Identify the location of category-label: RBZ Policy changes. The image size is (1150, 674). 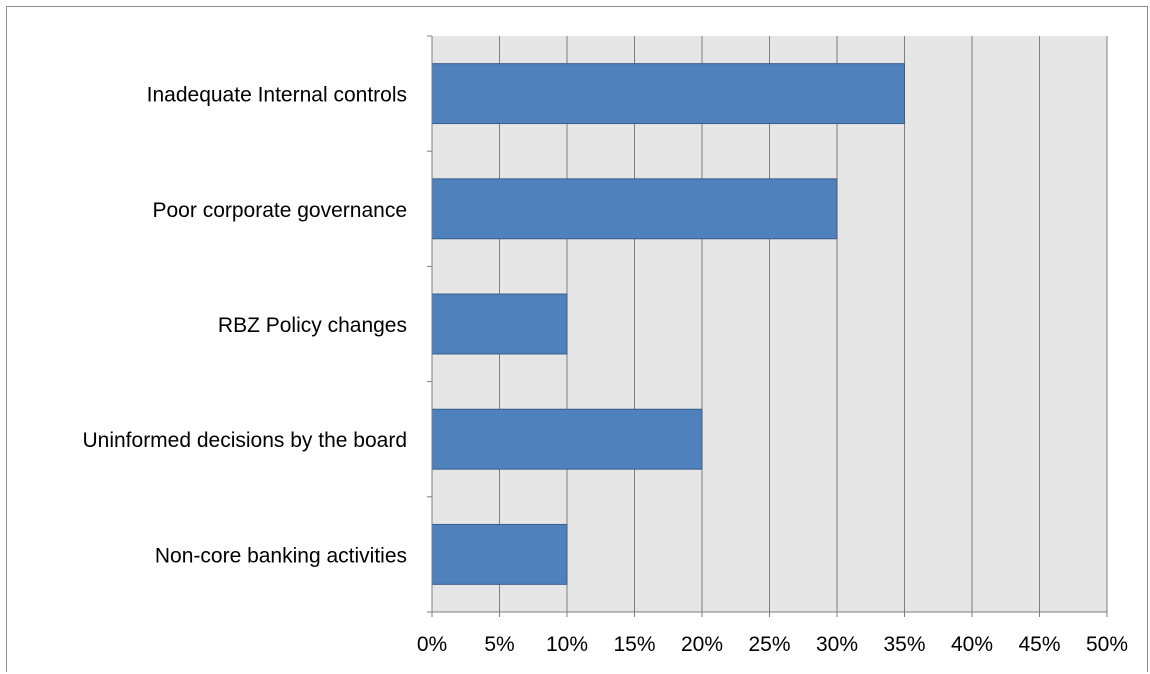
(312, 325).